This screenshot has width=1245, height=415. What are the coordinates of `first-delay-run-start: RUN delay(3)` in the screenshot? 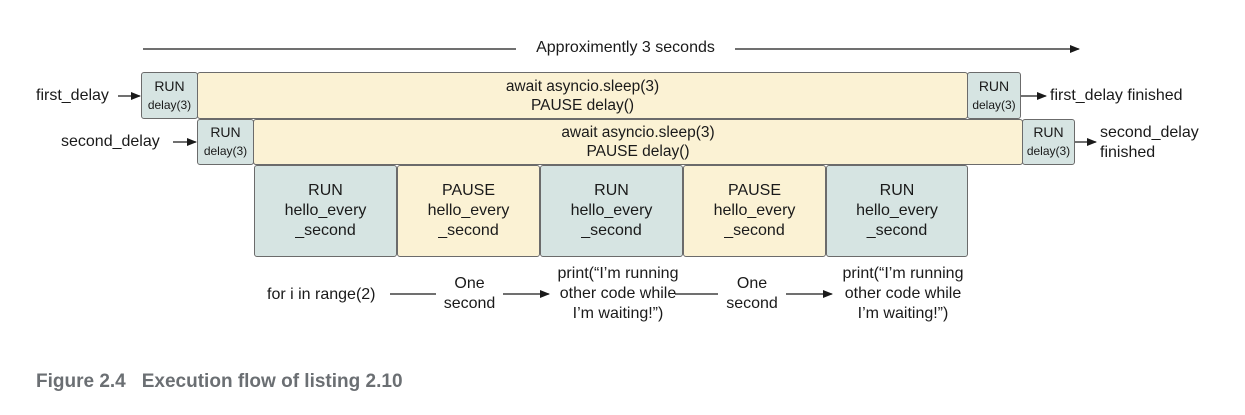 It's located at (169, 95).